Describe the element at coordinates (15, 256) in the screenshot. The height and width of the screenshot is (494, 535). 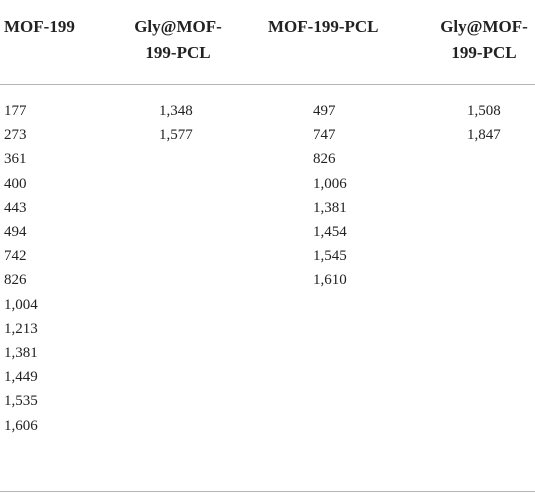
I see `table-cell: 742` at that location.